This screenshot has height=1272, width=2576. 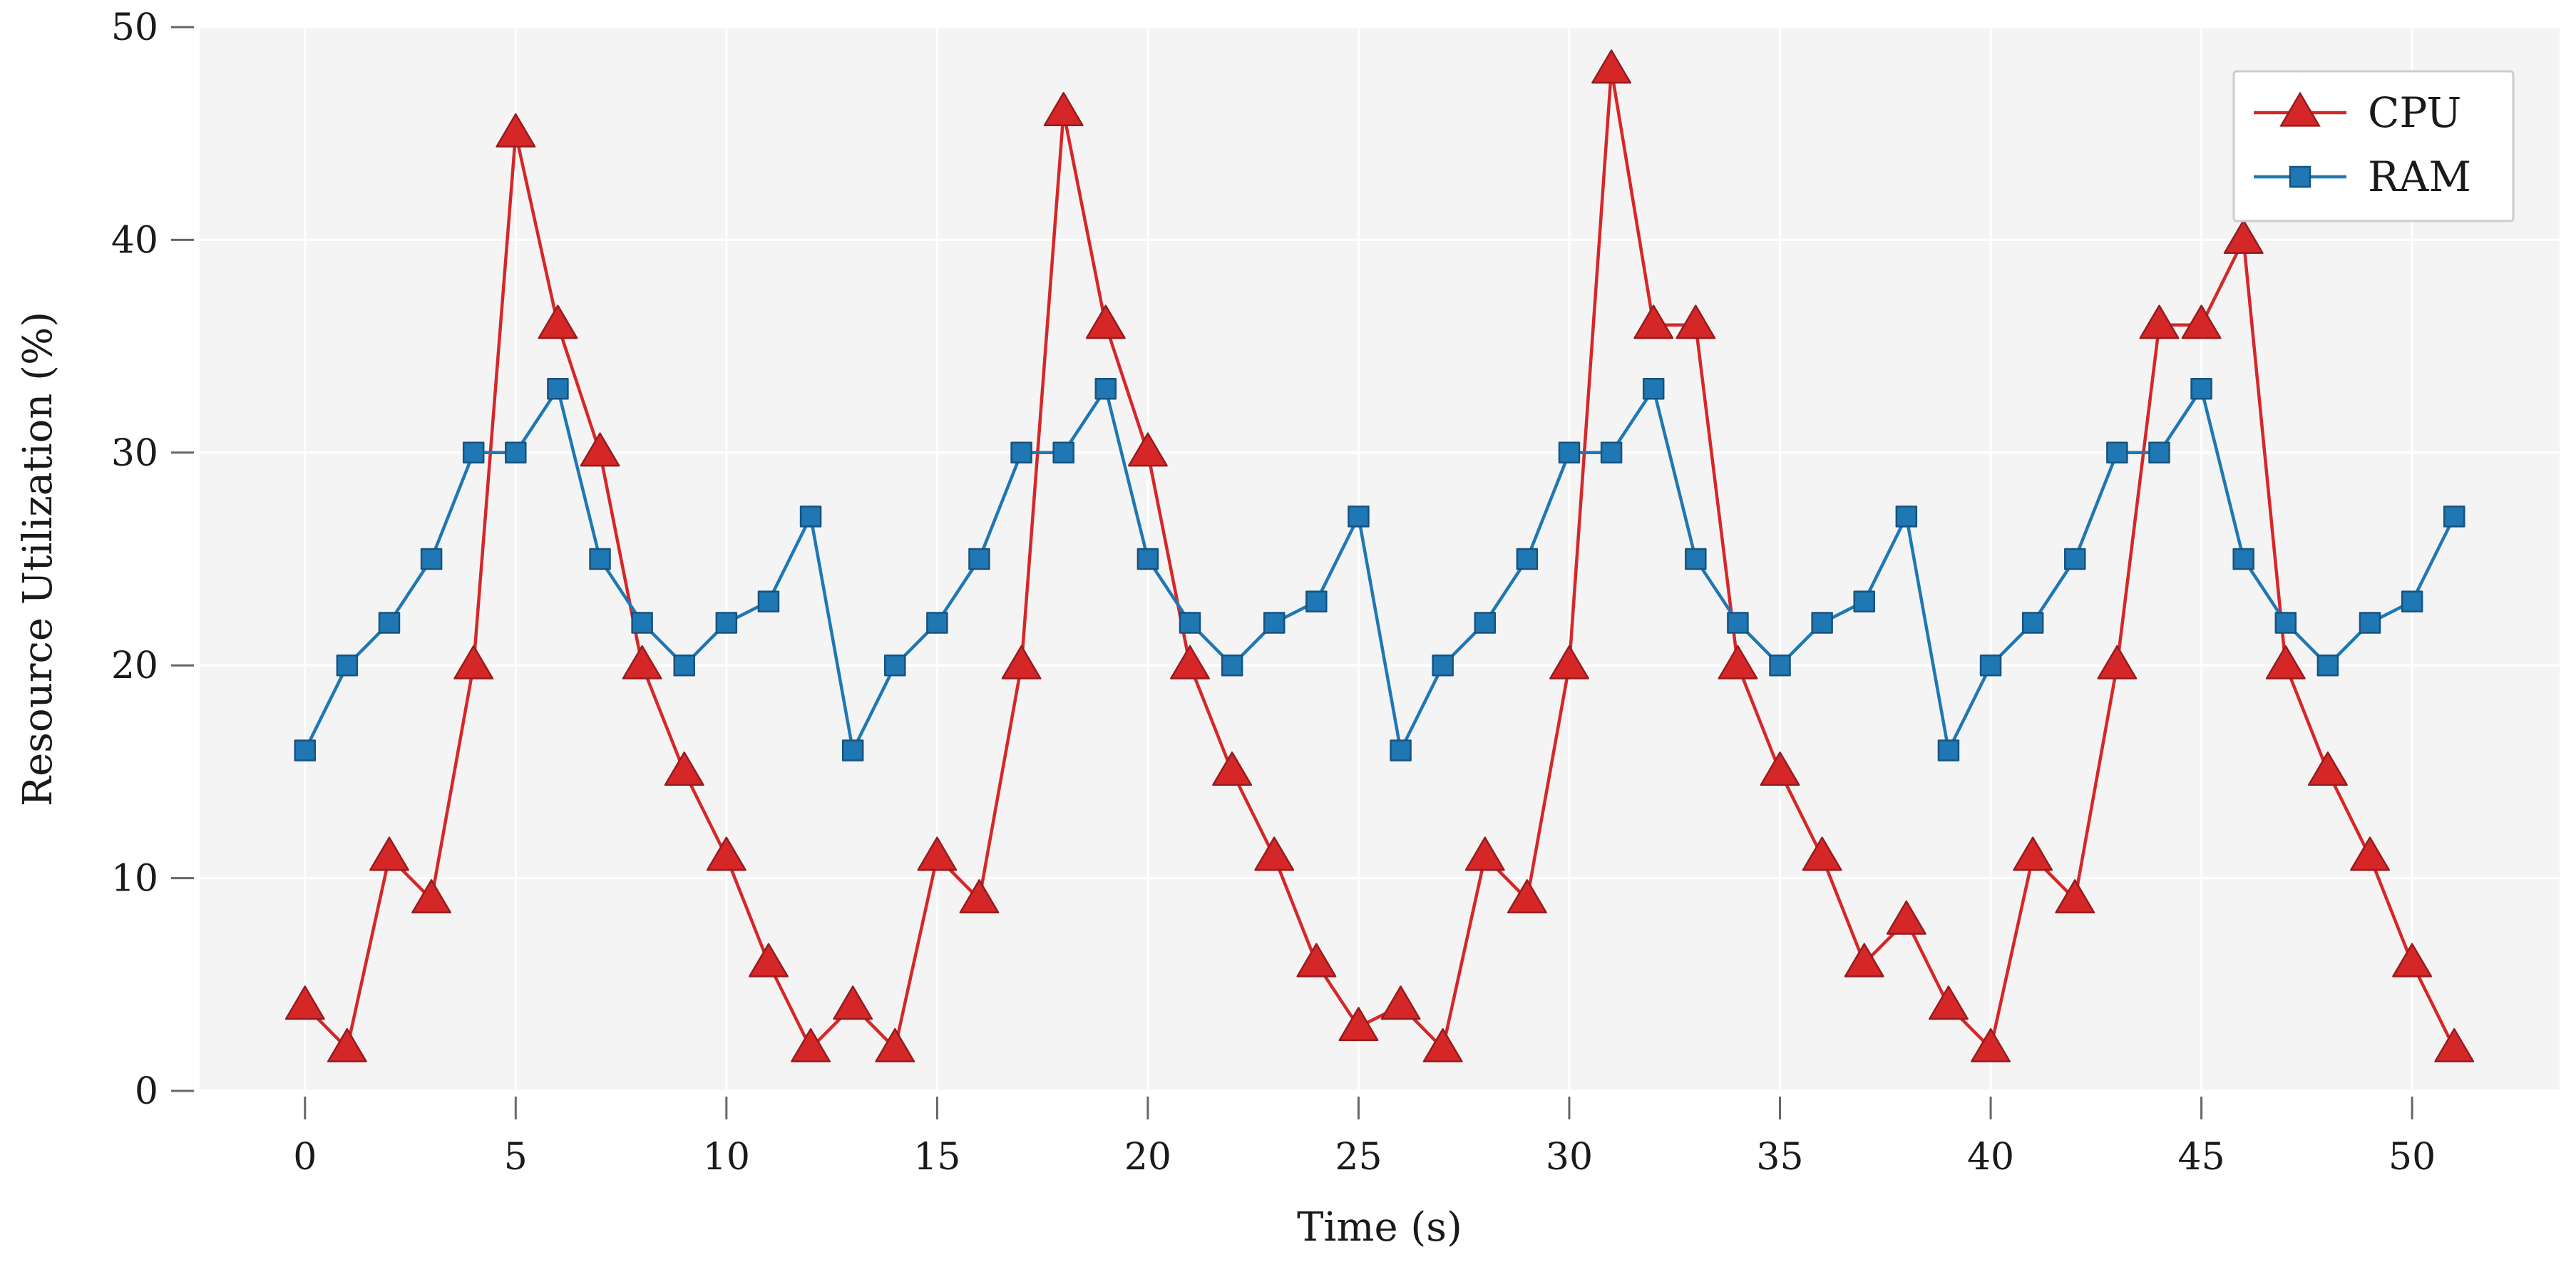 I want to click on x-tick-label: 50, so click(x=2412, y=1157).